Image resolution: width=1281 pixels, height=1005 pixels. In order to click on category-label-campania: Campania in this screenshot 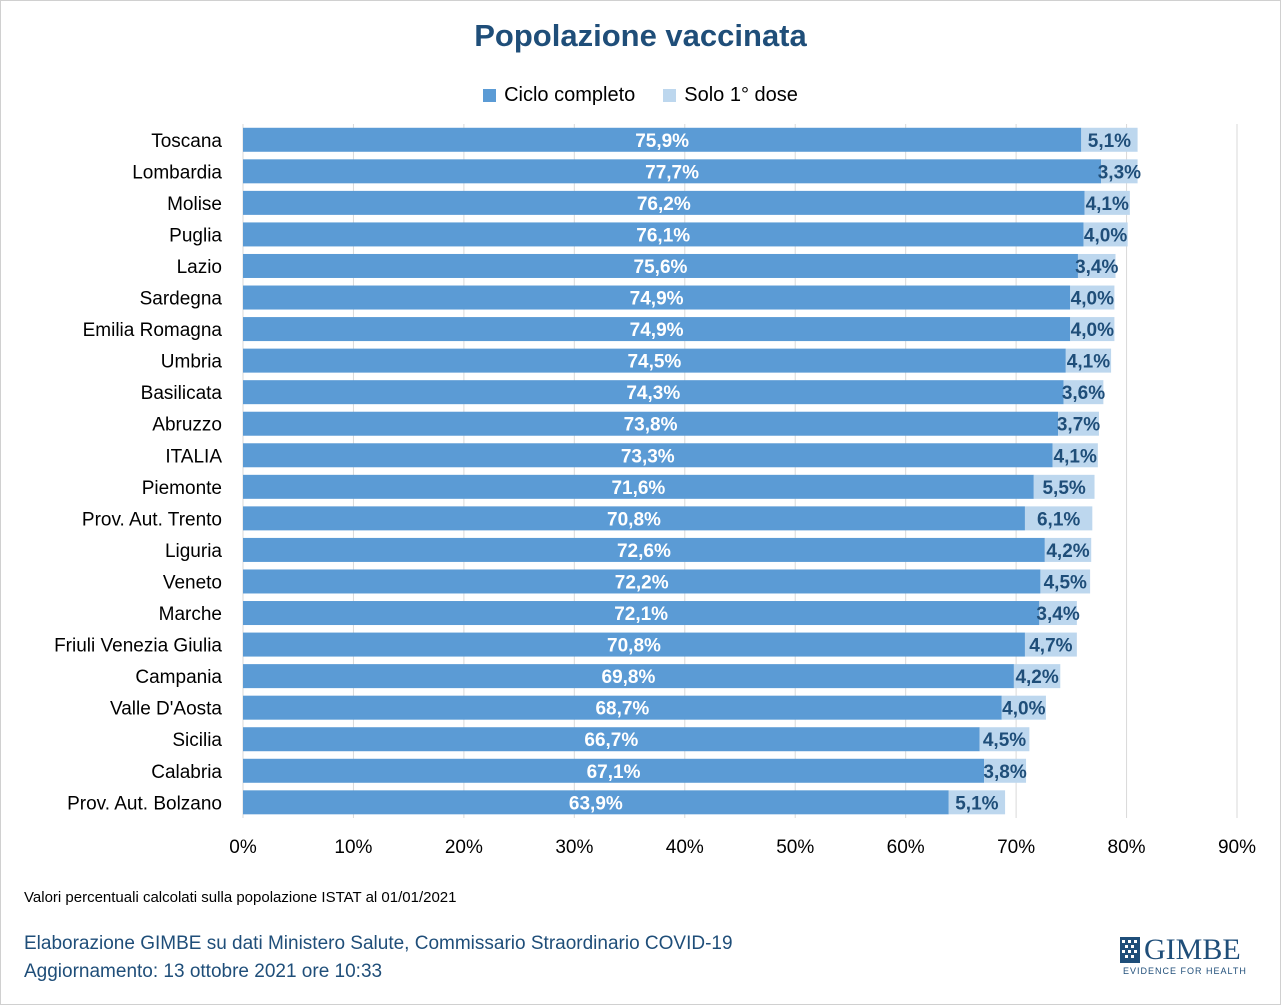, I will do `click(178, 677)`.